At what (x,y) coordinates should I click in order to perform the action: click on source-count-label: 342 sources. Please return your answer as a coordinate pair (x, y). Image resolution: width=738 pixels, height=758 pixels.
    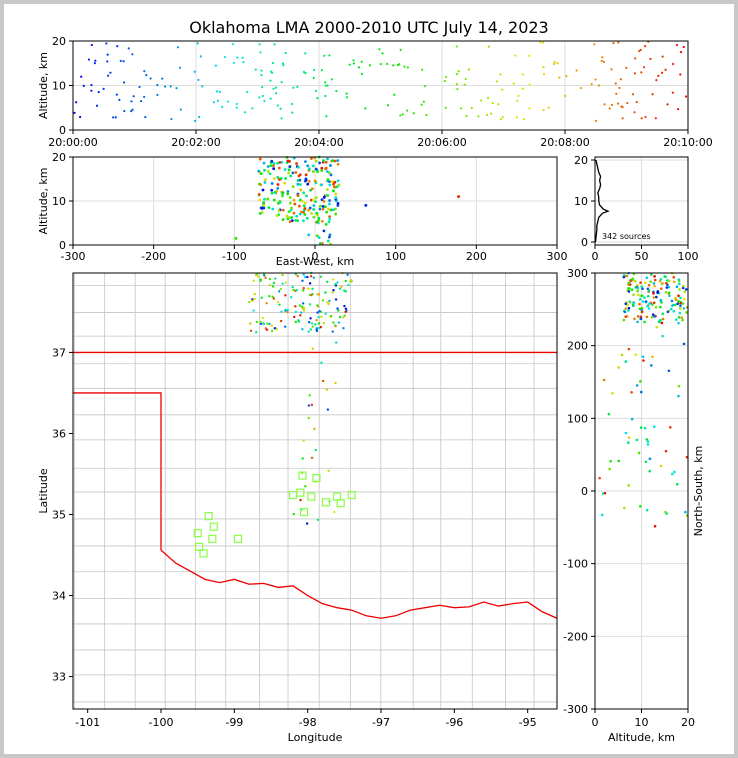
    Looking at the image, I should click on (626, 236).